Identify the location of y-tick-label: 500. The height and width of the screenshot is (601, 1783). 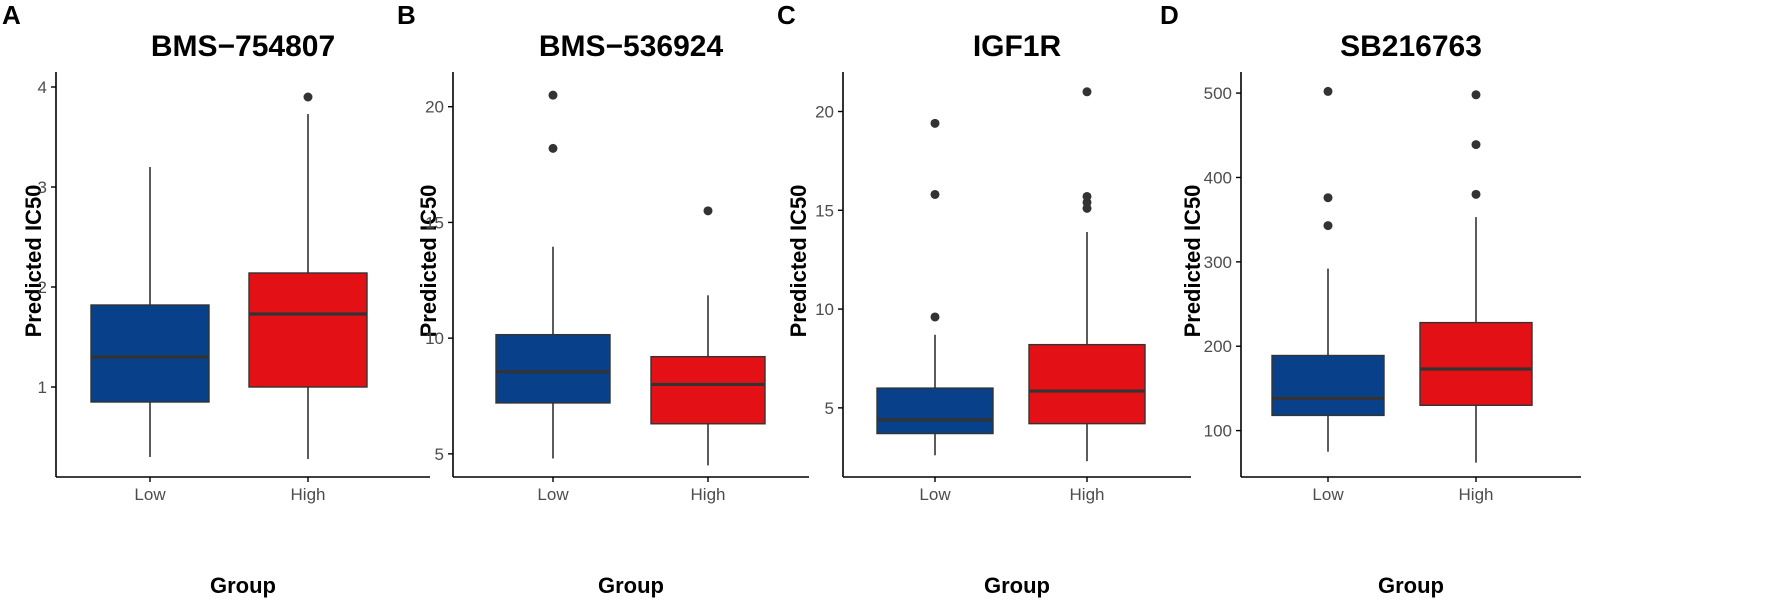
(1218, 93).